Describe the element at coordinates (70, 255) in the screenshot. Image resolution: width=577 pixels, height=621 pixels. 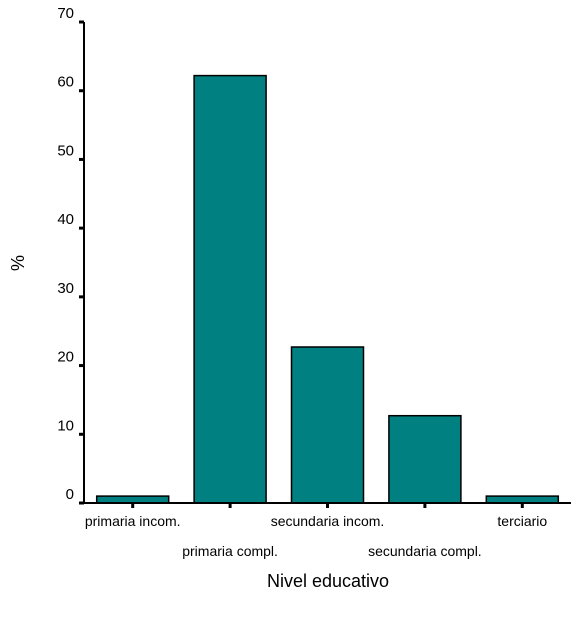
I see `y-ticks-group: 0 10 20 30 40 50 60 70` at that location.